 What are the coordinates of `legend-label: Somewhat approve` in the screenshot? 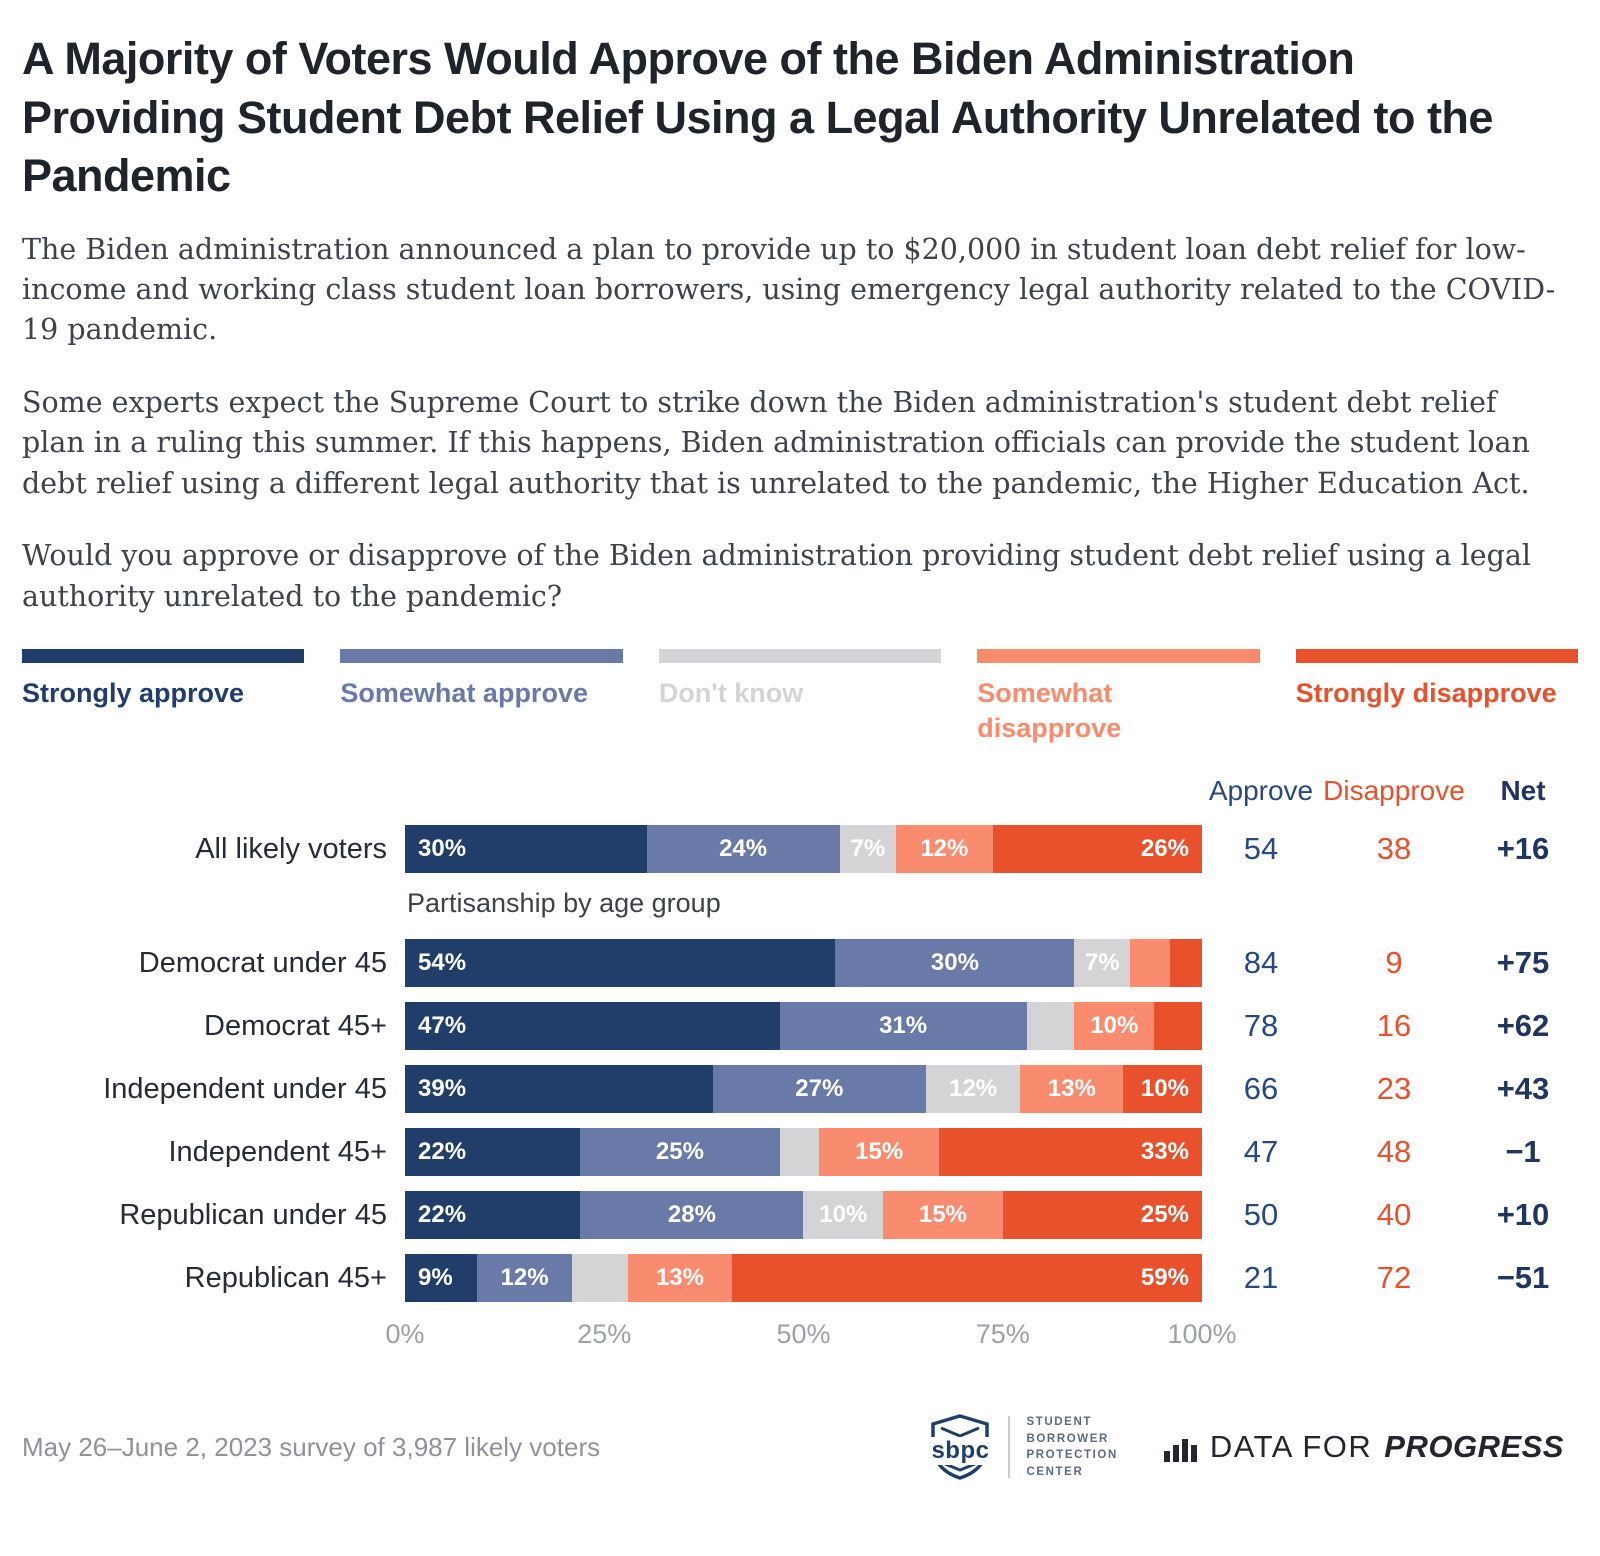 It's located at (464, 693).